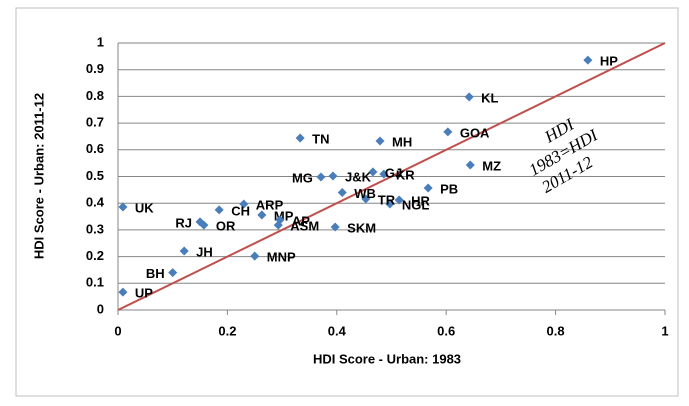 The width and height of the screenshot is (689, 406). Describe the element at coordinates (358, 176) in the screenshot. I see `point-label: J&K` at that location.